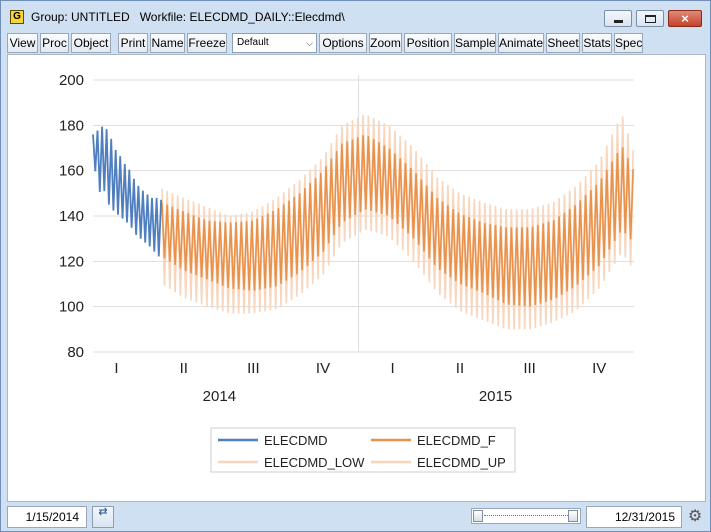  Describe the element at coordinates (274, 43) in the screenshot. I see `graph-template-dropdown: Default ⌵` at that location.